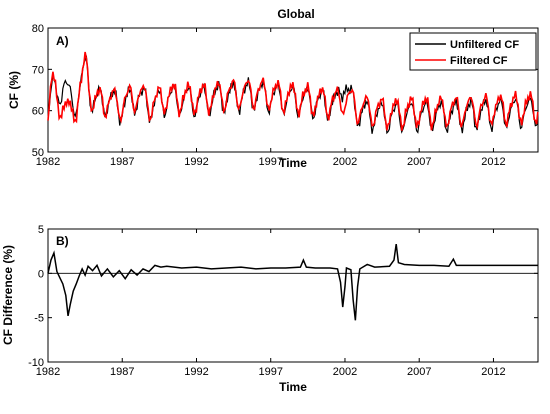 This screenshot has width=550, height=414. Describe the element at coordinates (484, 45) in the screenshot. I see `legend-label-unfiltered: Unfiltered CF` at that location.